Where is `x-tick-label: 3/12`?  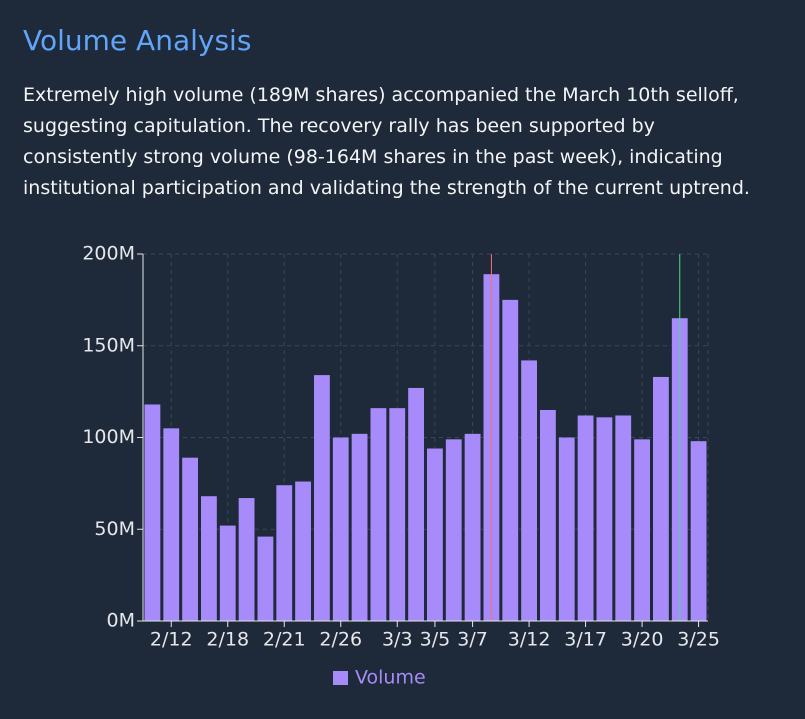
x-tick-label: 3/12 is located at coordinates (529, 640).